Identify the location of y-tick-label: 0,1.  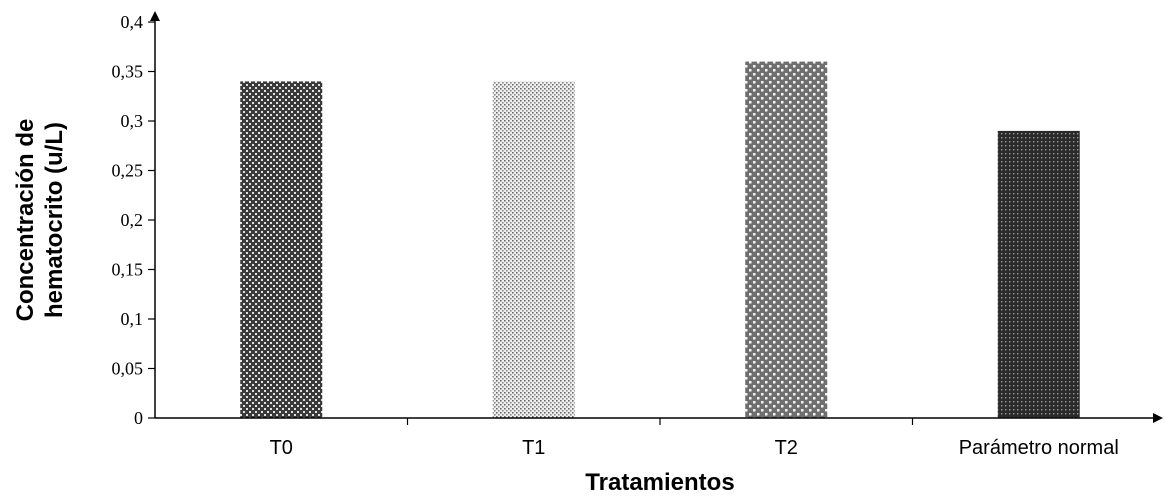
(132, 319).